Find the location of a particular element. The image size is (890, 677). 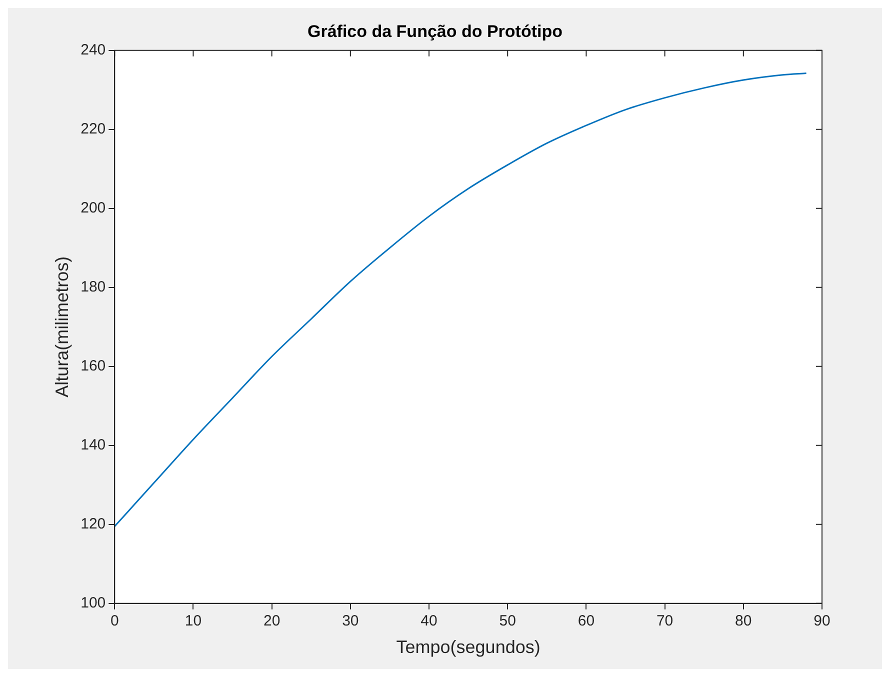

x-tick-label: 10 is located at coordinates (193, 621).